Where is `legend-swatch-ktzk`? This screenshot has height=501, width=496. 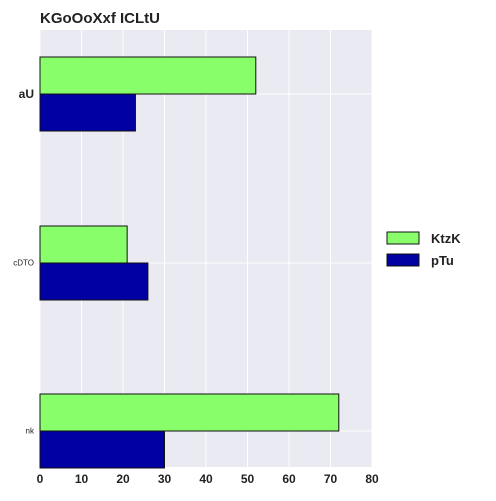
legend-swatch-ktzk is located at coordinates (403, 238).